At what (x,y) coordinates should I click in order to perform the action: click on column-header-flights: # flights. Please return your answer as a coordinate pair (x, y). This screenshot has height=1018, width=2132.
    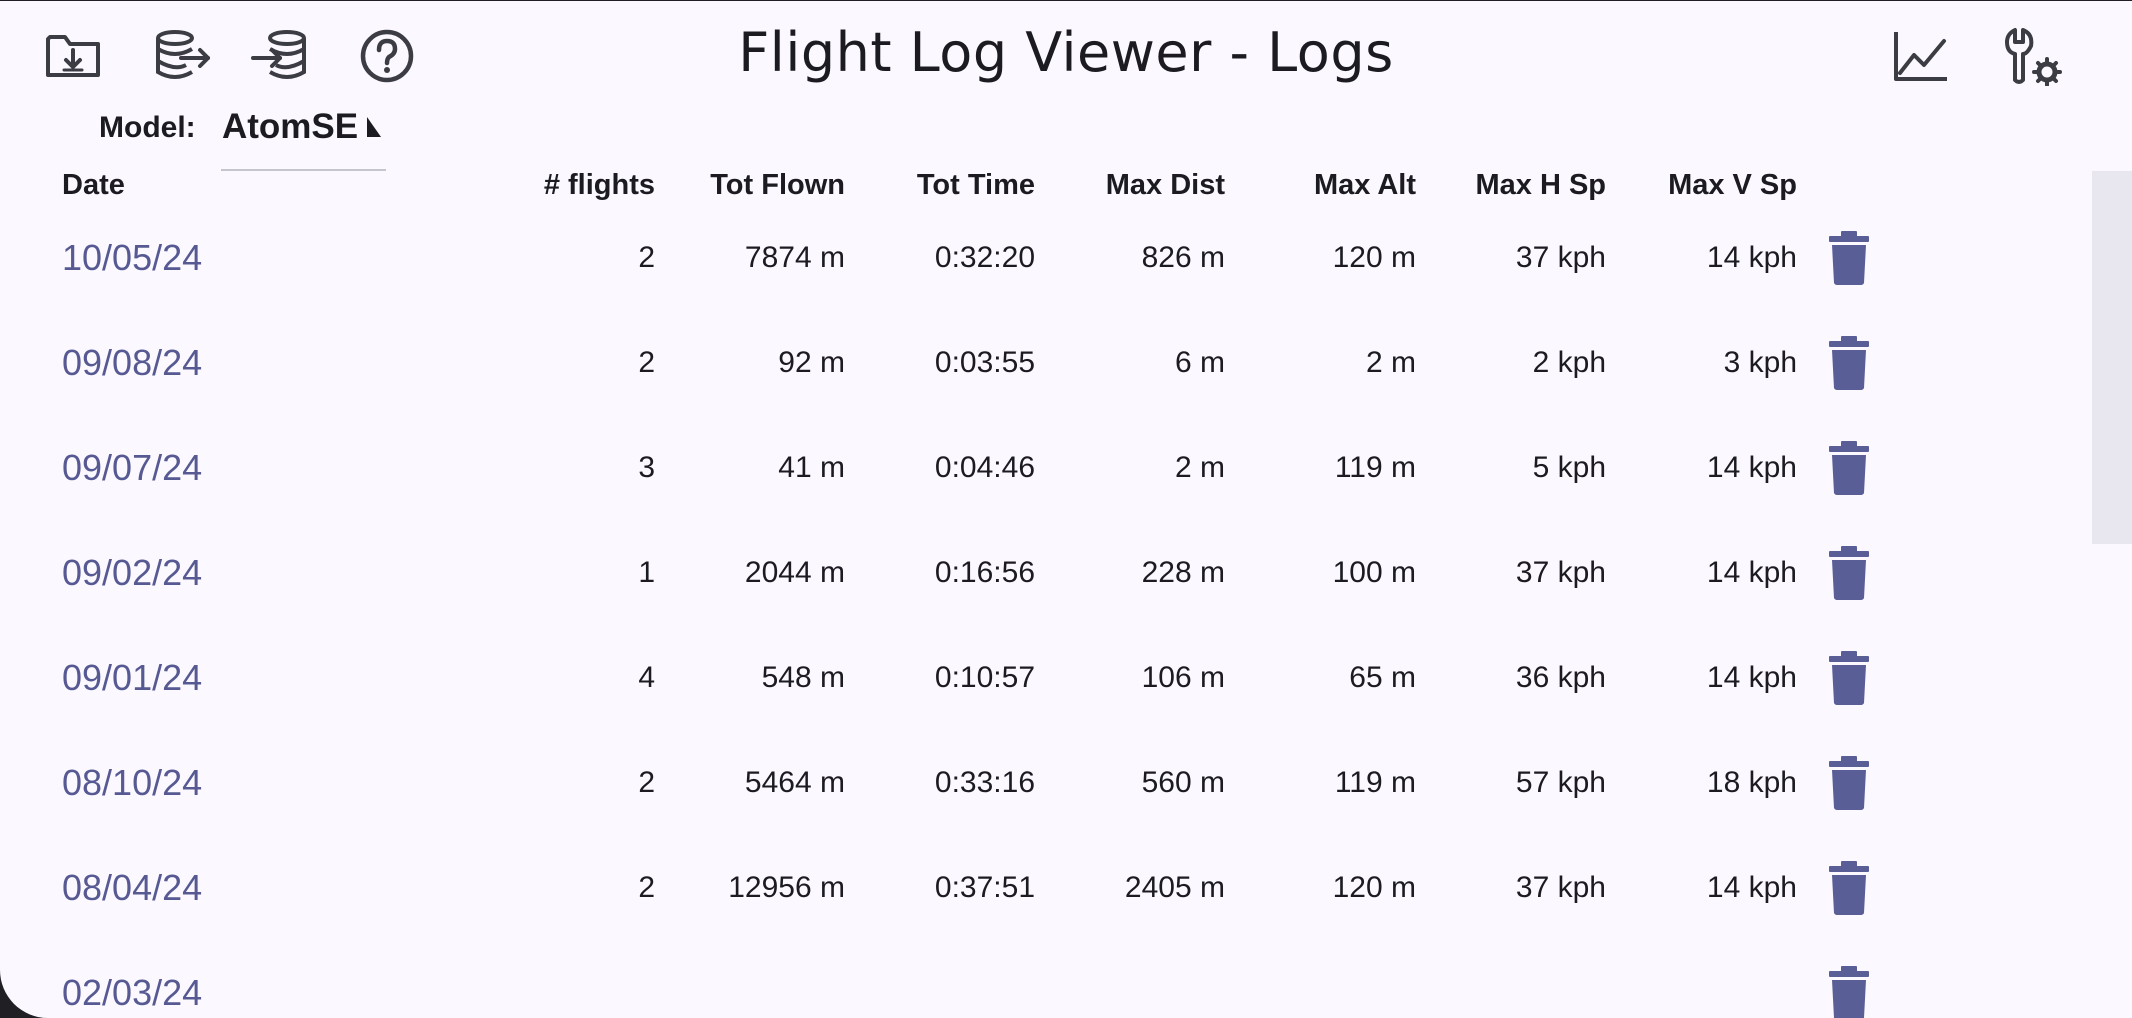
    Looking at the image, I should click on (599, 185).